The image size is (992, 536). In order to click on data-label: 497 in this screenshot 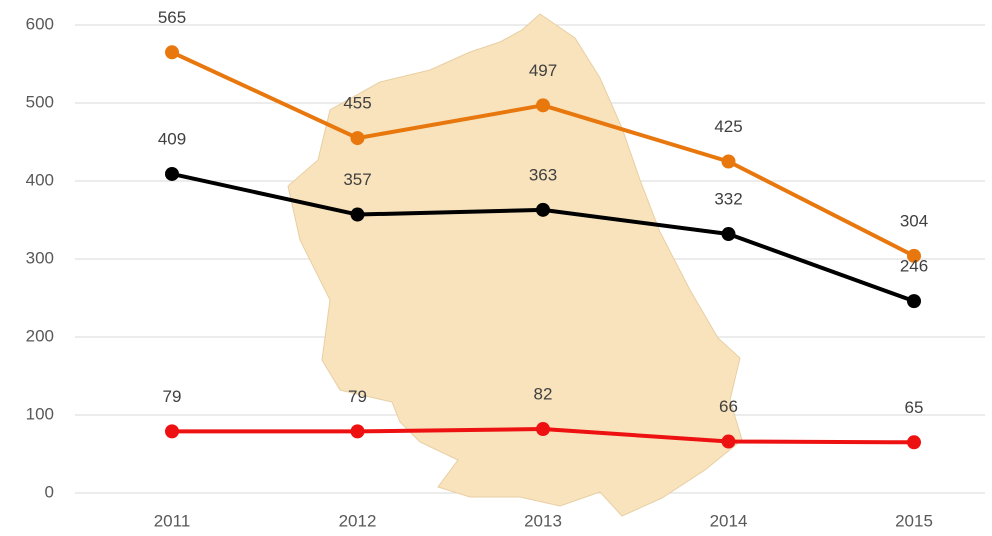, I will do `click(543, 70)`.